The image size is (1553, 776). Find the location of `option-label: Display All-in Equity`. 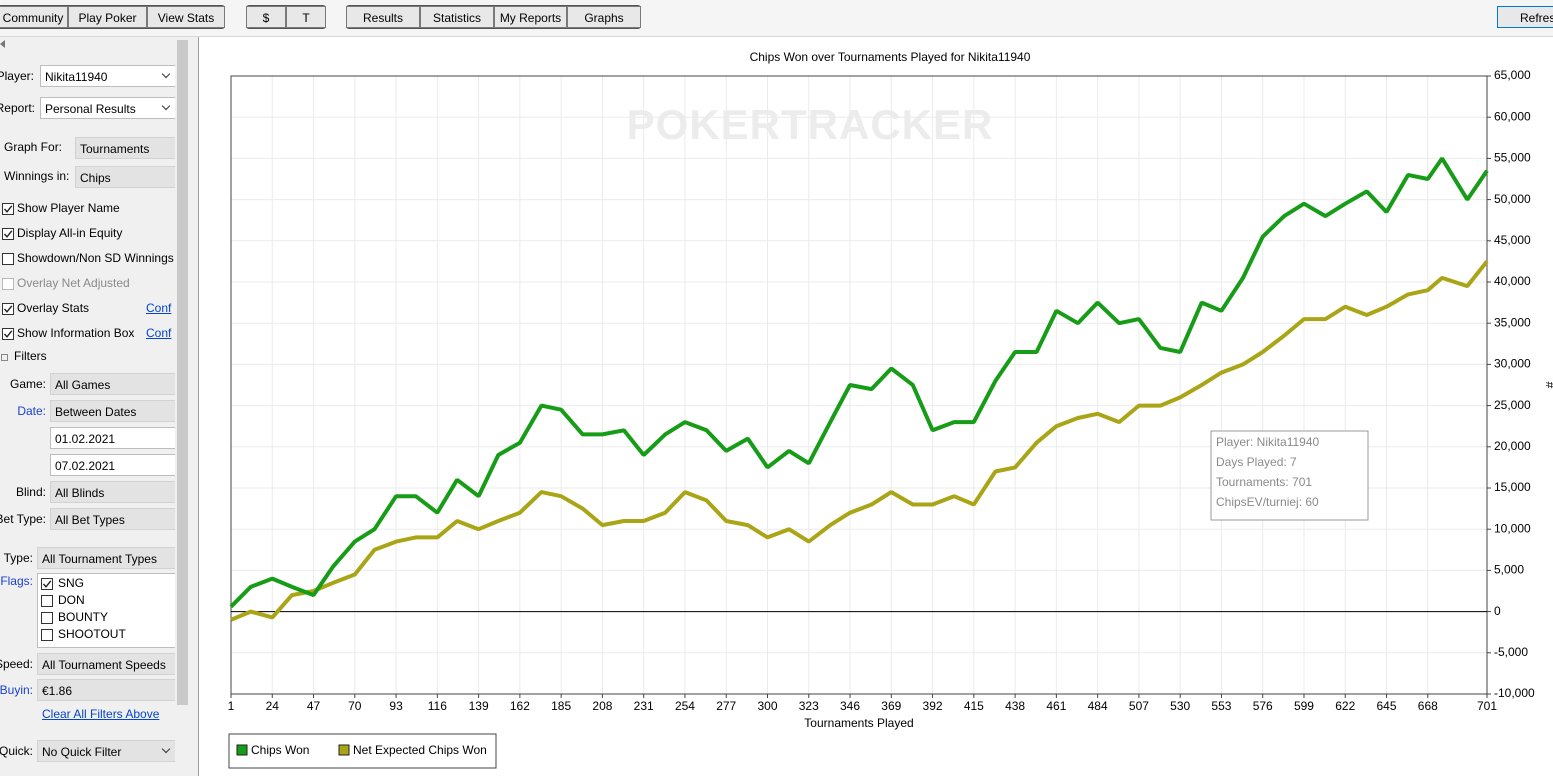

option-label: Display All-in Equity is located at coordinates (70, 233).